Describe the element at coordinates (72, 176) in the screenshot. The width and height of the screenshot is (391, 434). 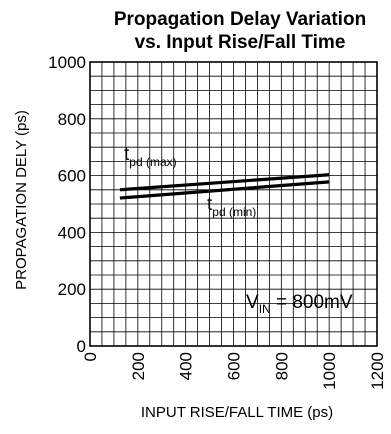
I see `y-tick-label: 600` at that location.